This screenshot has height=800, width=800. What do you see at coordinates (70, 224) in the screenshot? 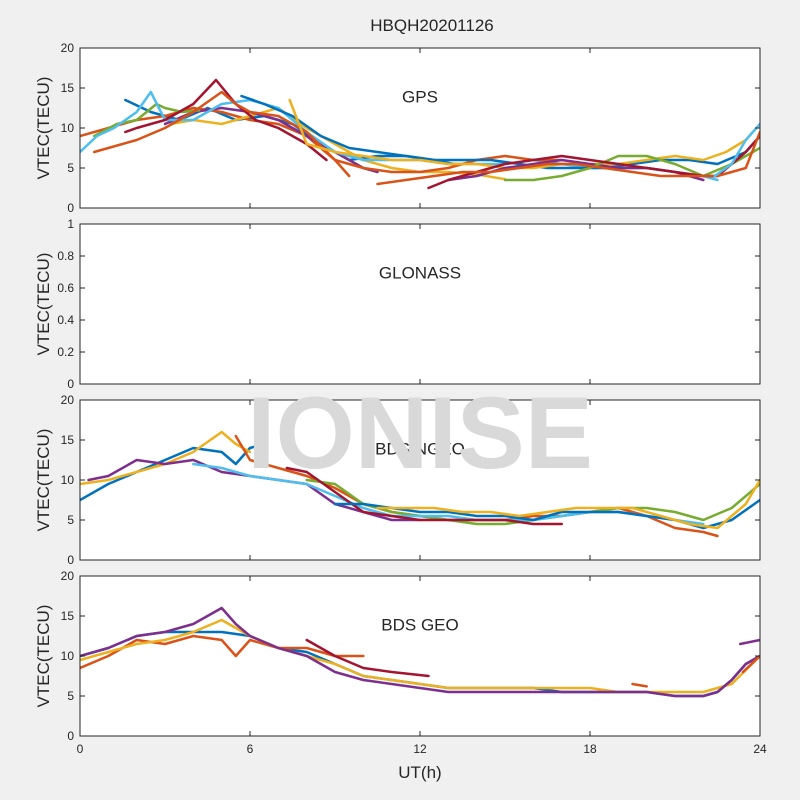
I see `y-tick-label: 1` at bounding box center [70, 224].